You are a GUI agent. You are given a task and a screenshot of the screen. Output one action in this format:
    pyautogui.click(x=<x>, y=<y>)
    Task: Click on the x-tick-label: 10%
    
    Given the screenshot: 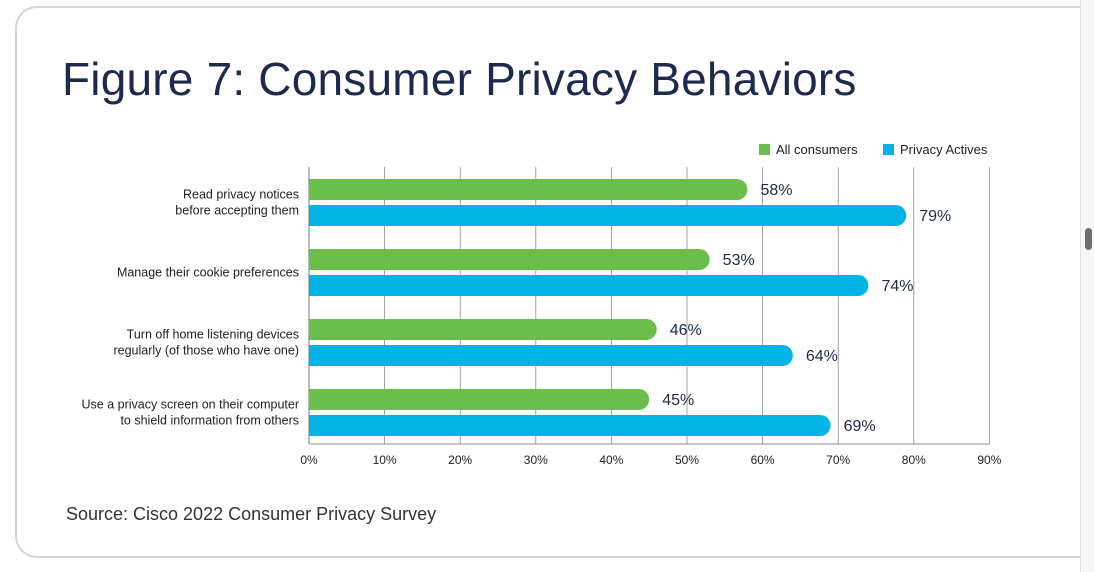 What is the action you would take?
    pyautogui.click(x=385, y=460)
    